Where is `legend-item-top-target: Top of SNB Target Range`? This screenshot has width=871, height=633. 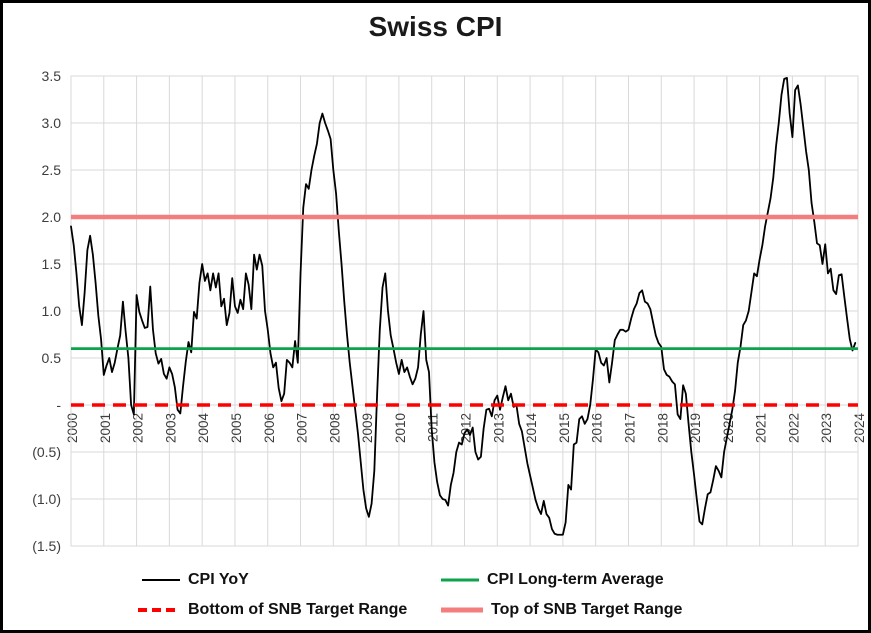
legend-item-top-target: Top of SNB Target Range is located at coordinates (561, 610).